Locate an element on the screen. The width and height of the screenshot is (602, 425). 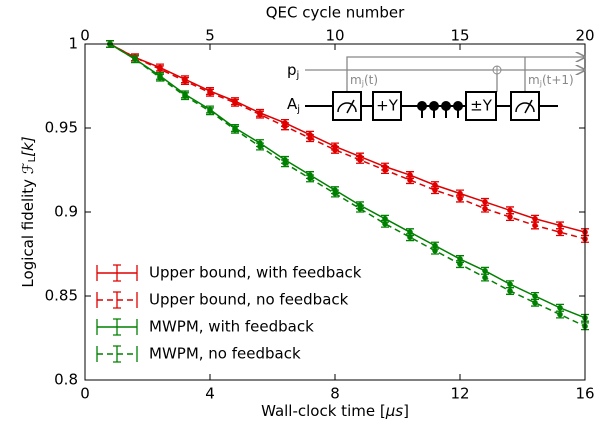
y-tick-label: 0.9 is located at coordinates (66, 212).